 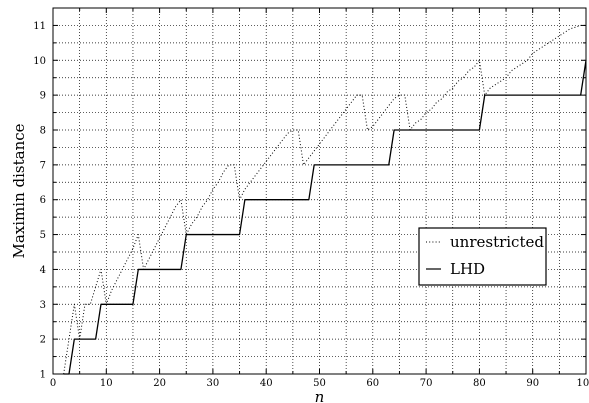 I want to click on x-tick-label: 30, so click(x=213, y=383).